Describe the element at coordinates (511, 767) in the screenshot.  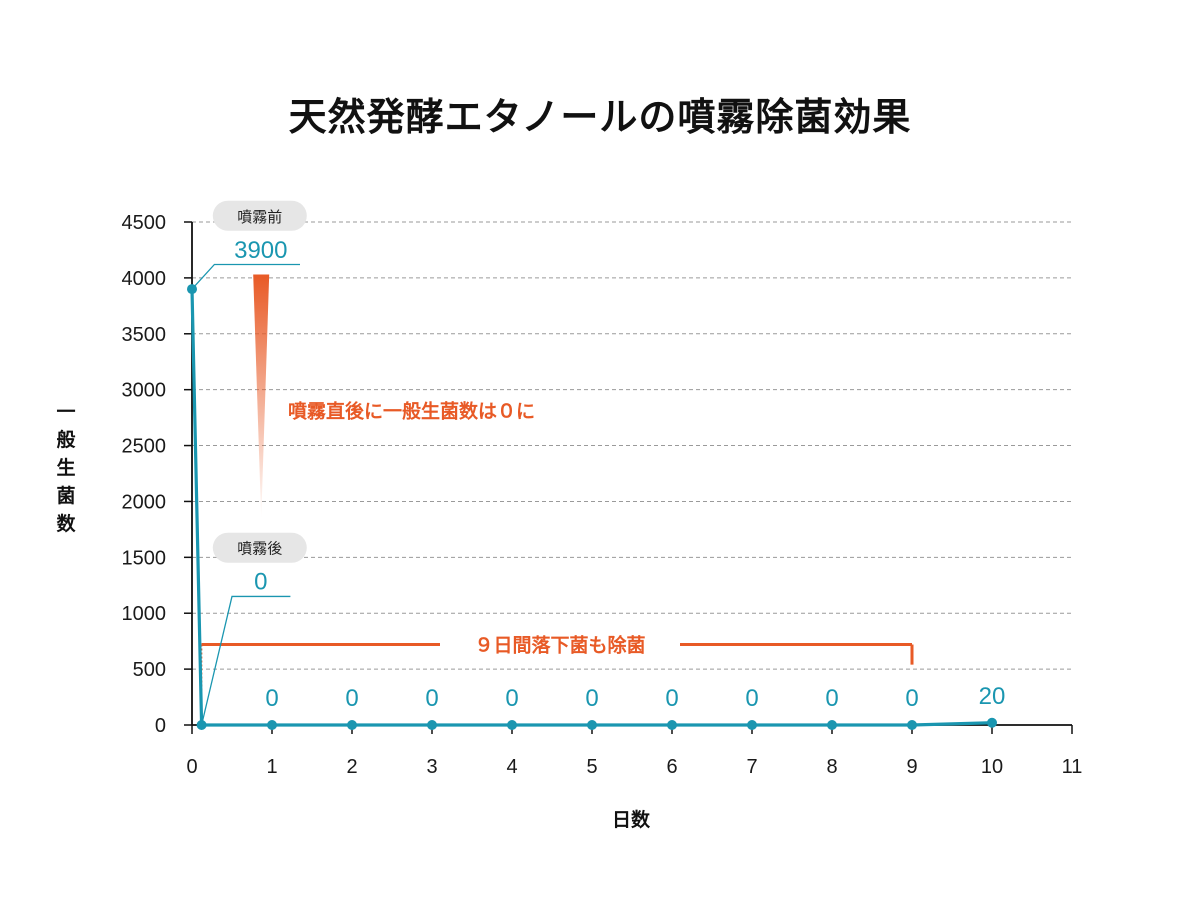
I see `x-tick-label: 4` at that location.